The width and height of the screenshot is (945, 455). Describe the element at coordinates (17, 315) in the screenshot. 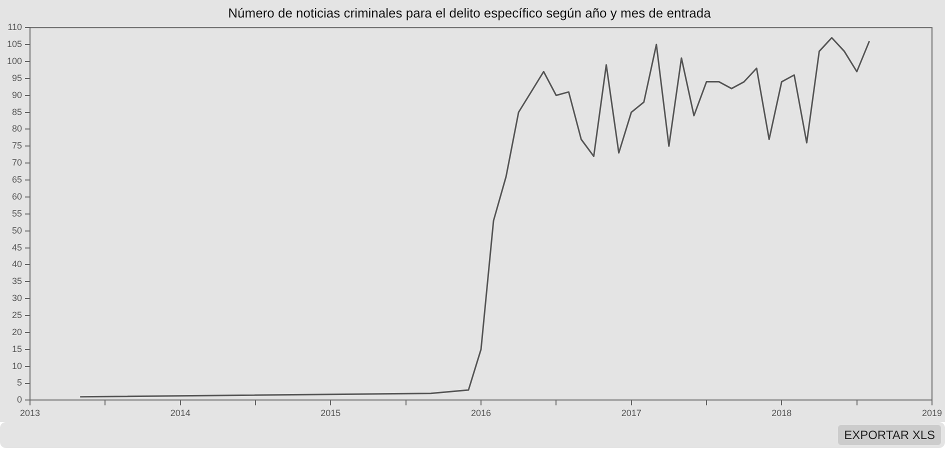

I see `y-tick-label: 25` at that location.